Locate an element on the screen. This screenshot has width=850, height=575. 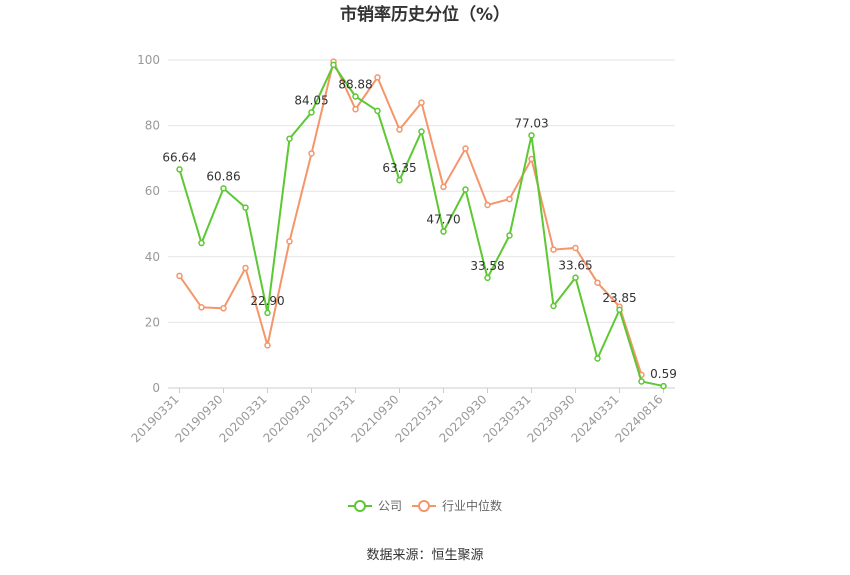
data-label: 66.64 is located at coordinates (179, 157).